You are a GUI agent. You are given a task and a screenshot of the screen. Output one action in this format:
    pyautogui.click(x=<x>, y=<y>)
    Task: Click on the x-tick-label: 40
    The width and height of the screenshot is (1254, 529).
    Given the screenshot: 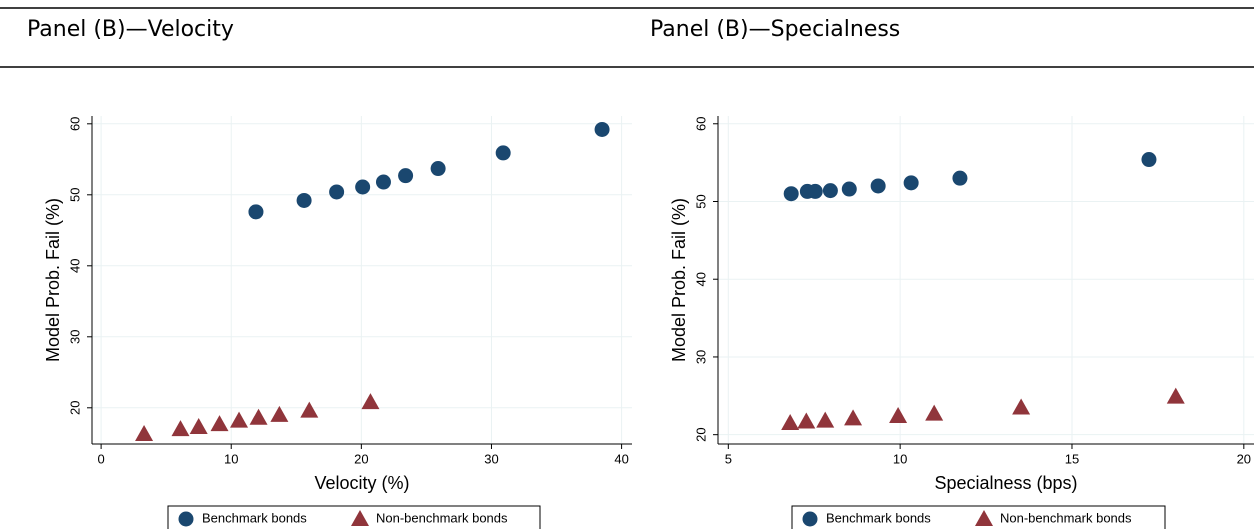 What is the action you would take?
    pyautogui.click(x=621, y=458)
    